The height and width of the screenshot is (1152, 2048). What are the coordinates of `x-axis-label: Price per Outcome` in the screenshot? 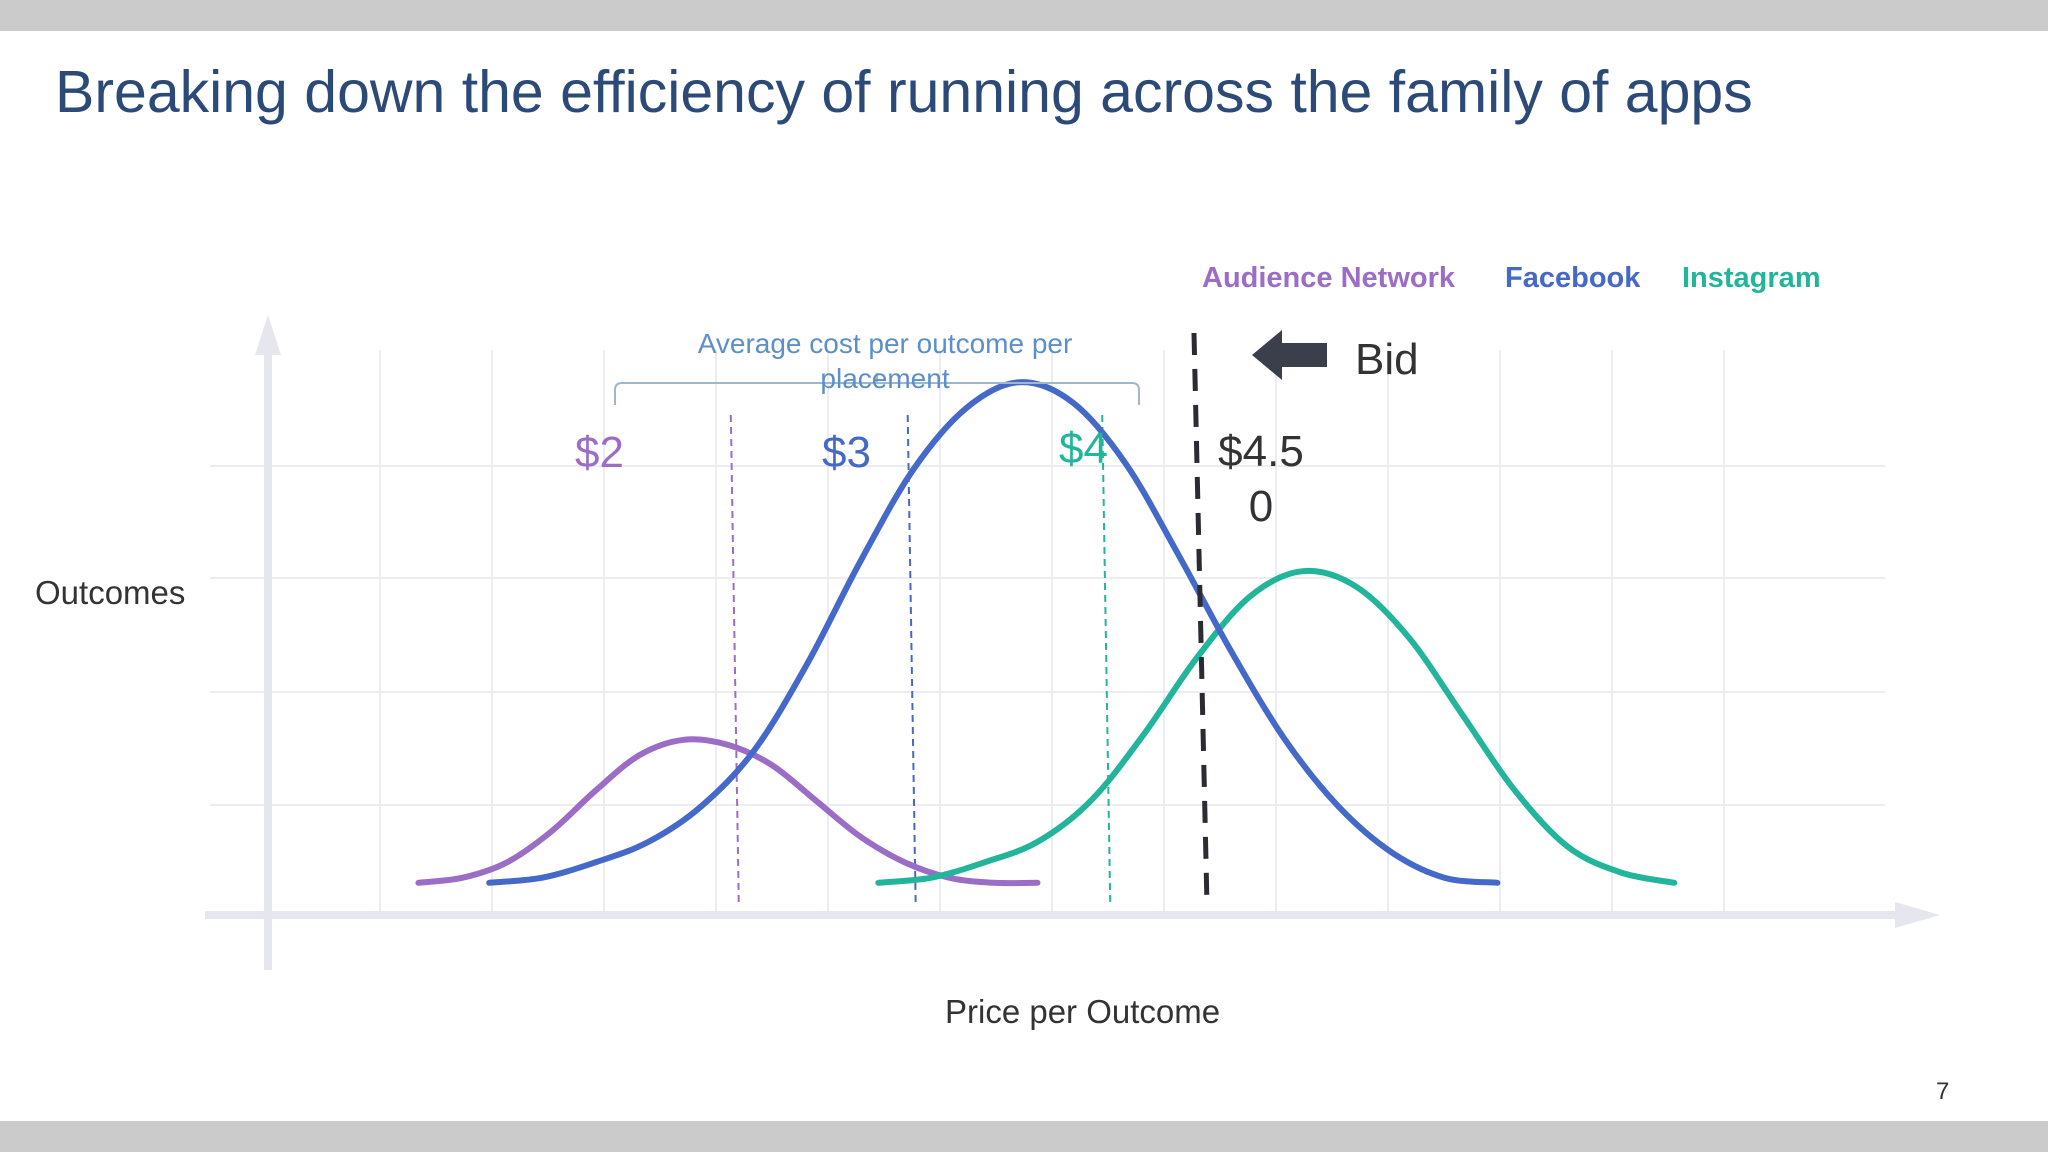 It's located at (1083, 1011).